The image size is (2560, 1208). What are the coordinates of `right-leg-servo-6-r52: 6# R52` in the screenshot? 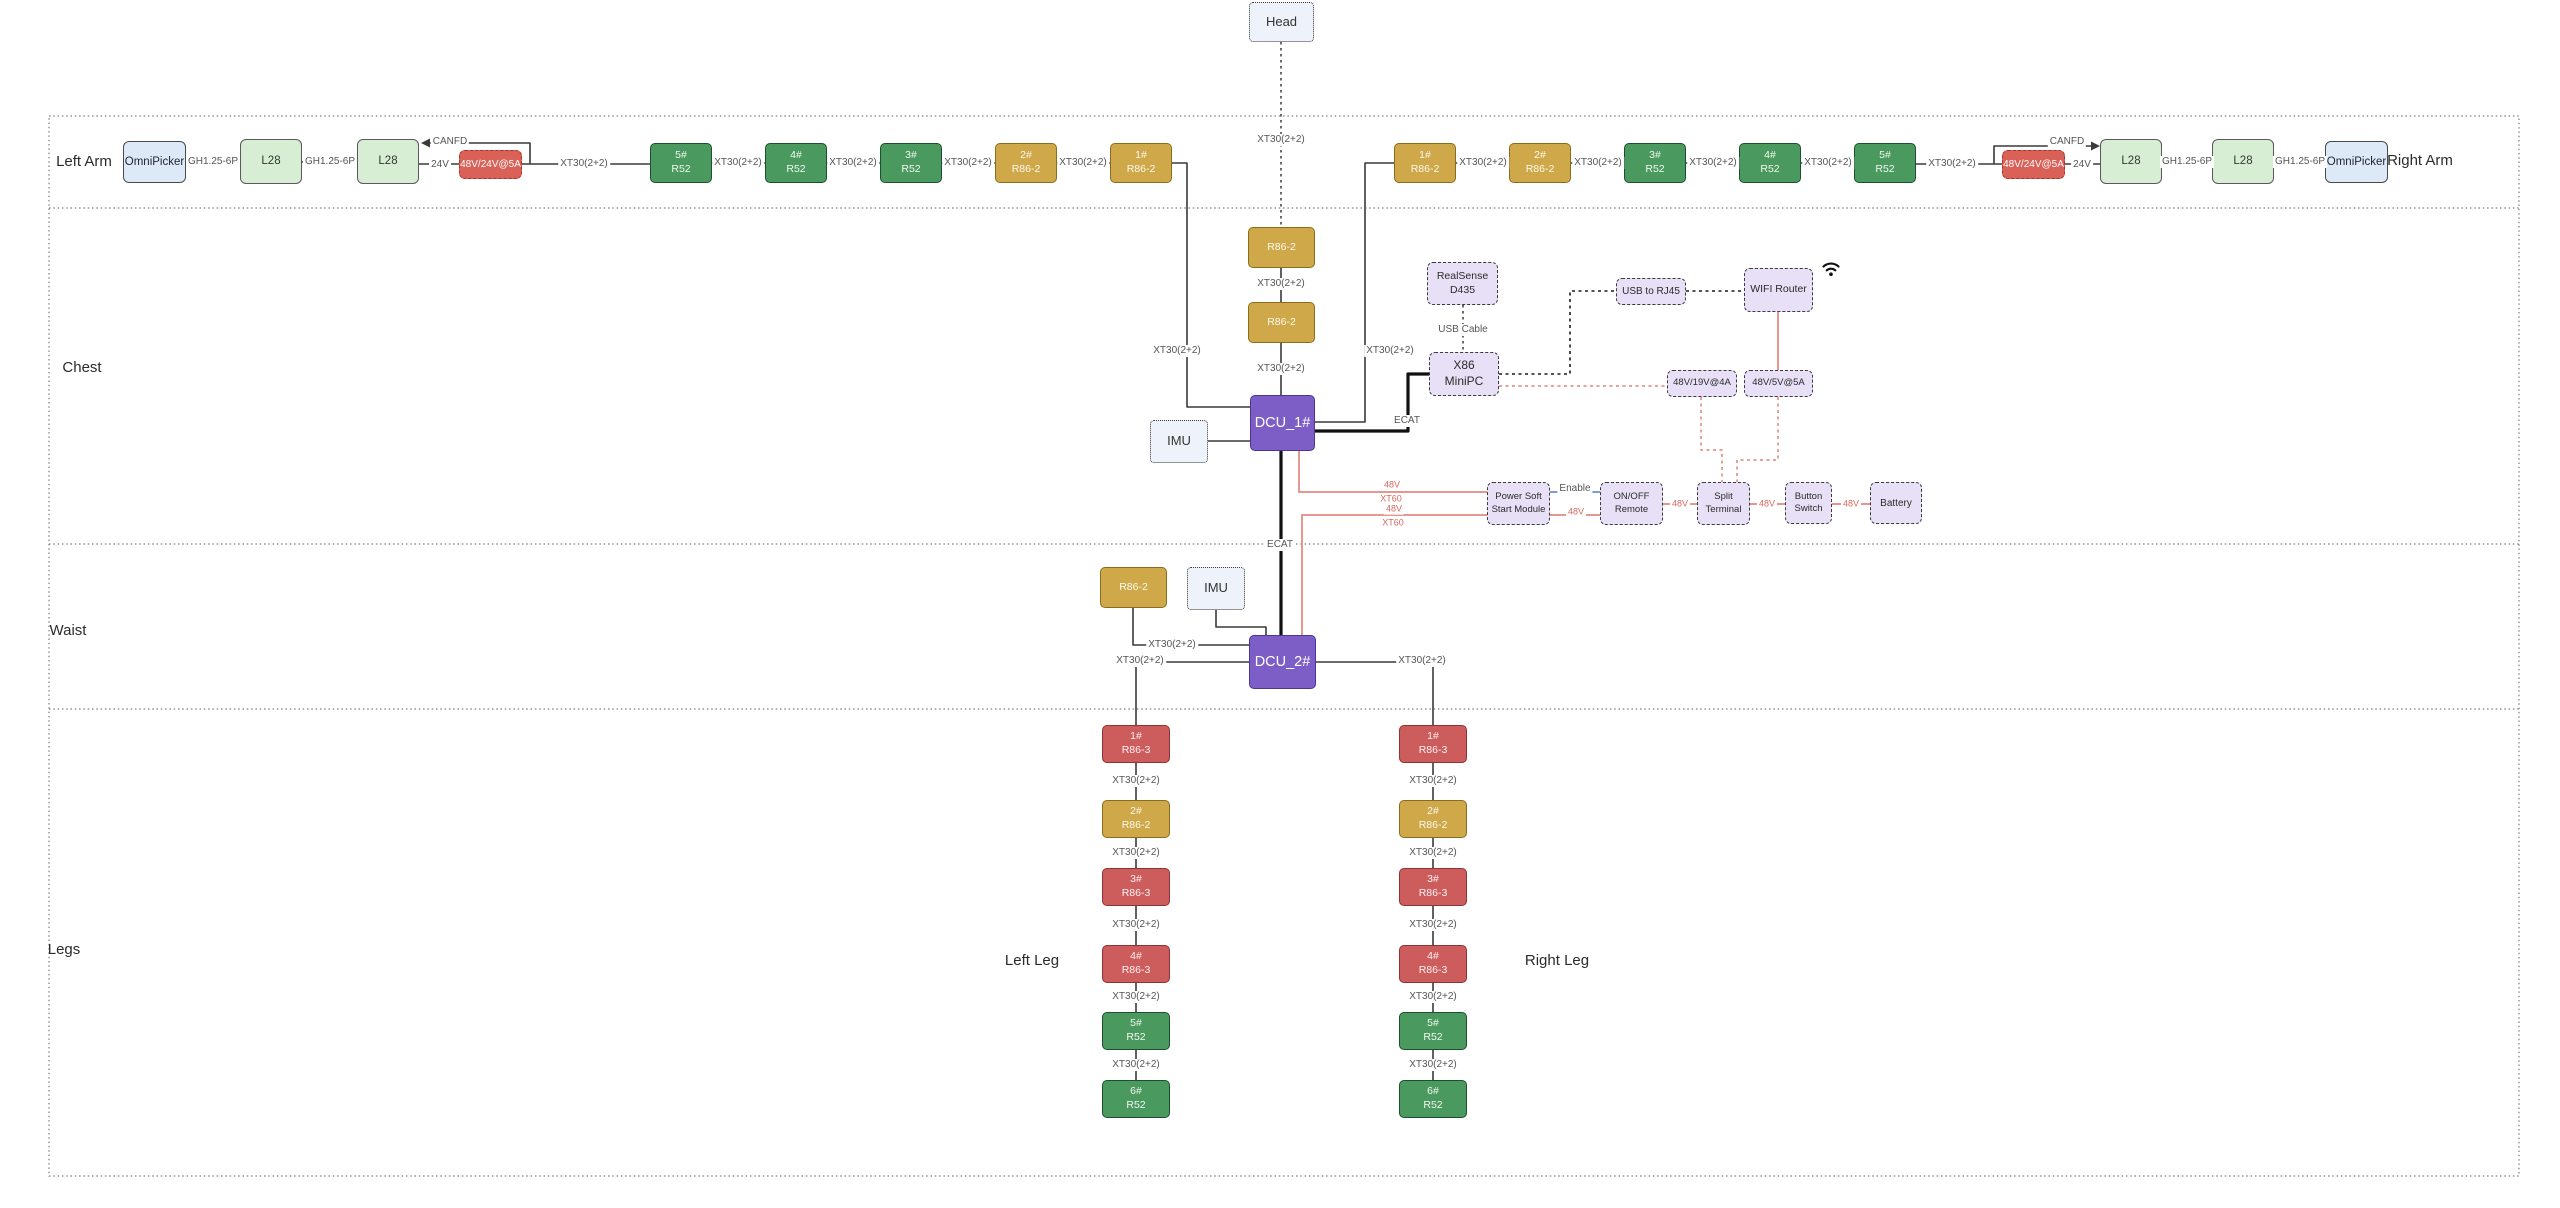 It's located at (1433, 1099).